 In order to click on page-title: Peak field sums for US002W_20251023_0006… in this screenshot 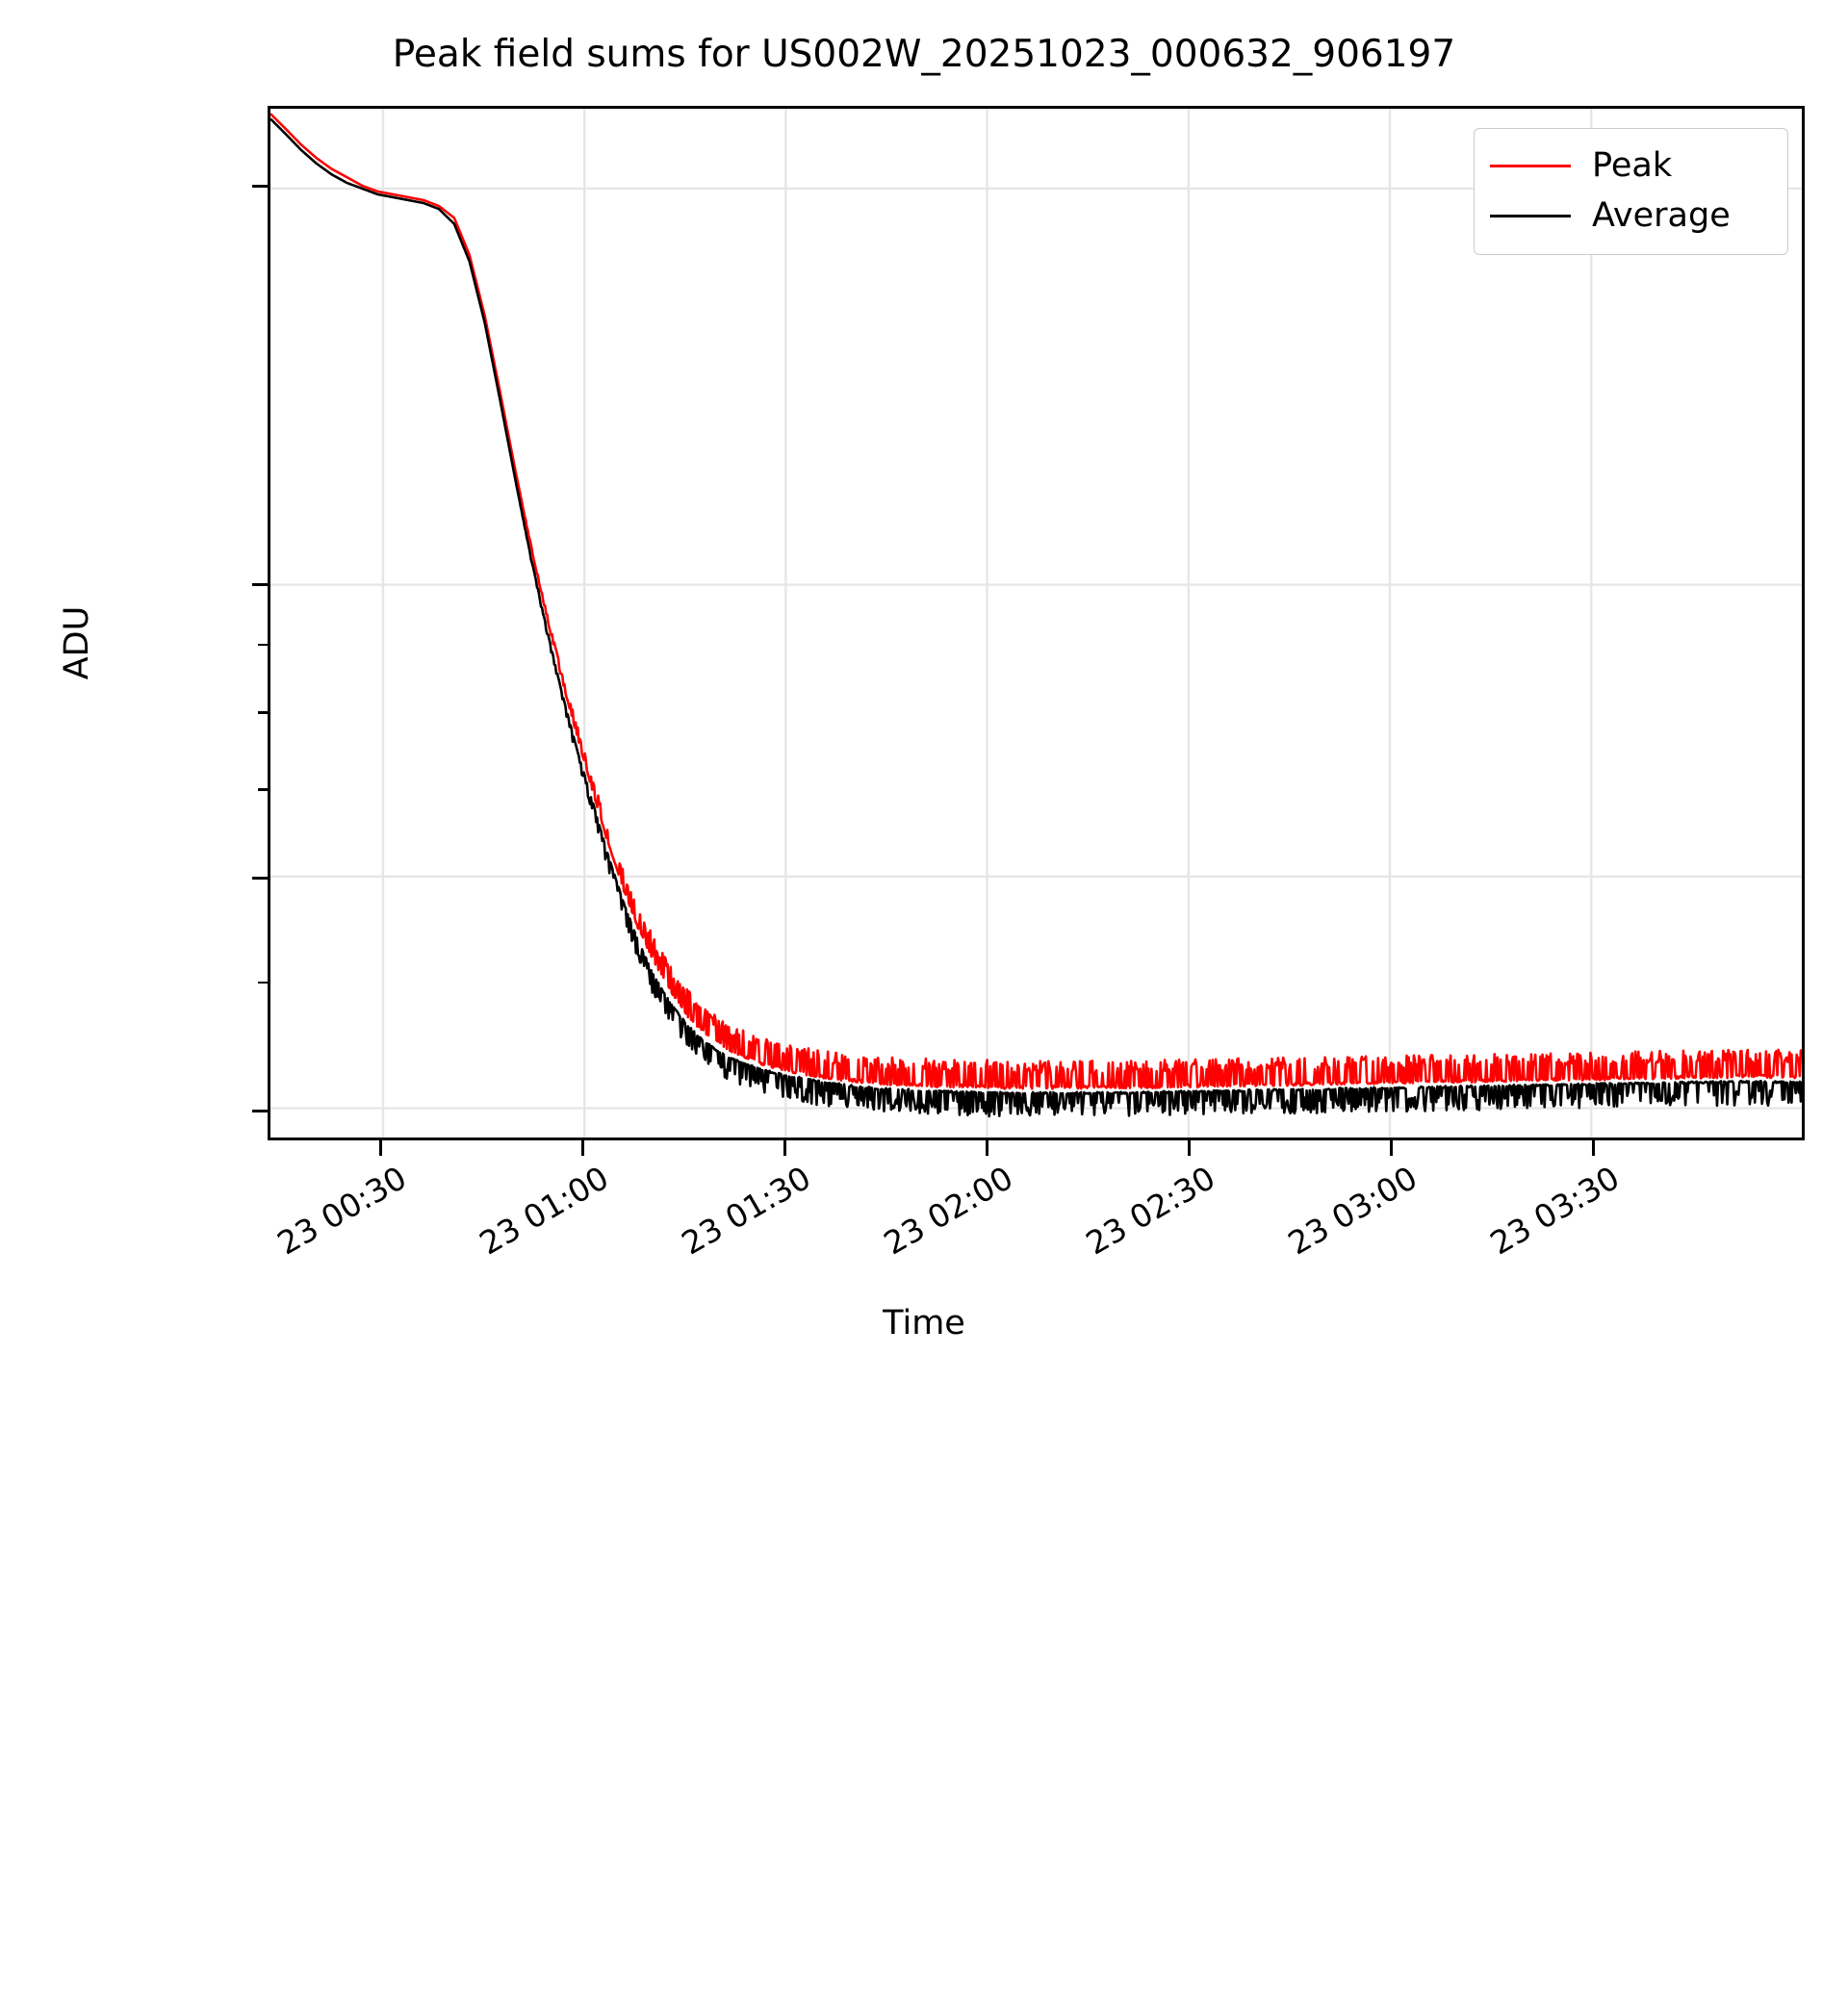, I will do `click(924, 54)`.